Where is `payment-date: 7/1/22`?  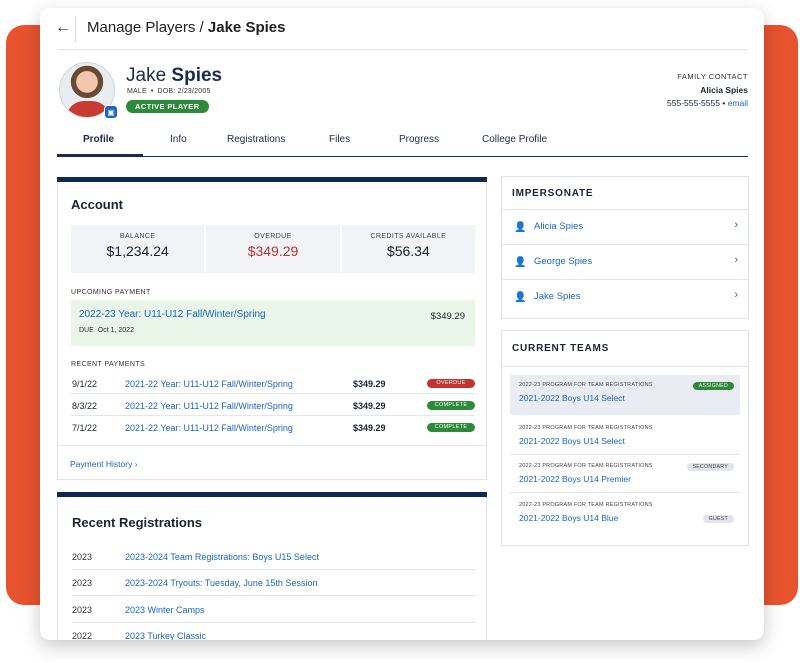 payment-date: 7/1/22 is located at coordinates (85, 428).